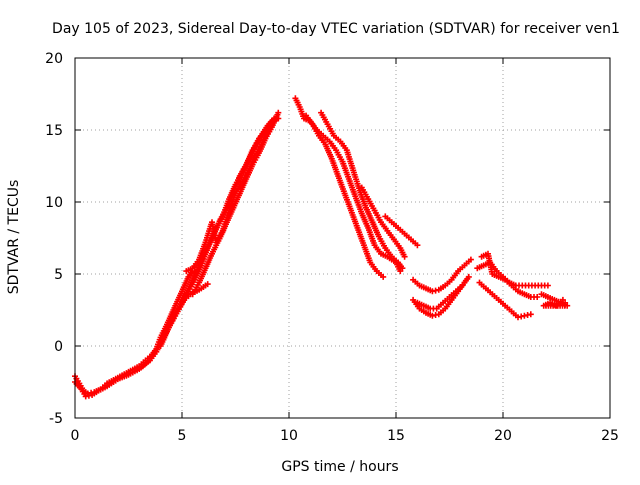  I want to click on series-arc-rise-d, so click(229, 198).